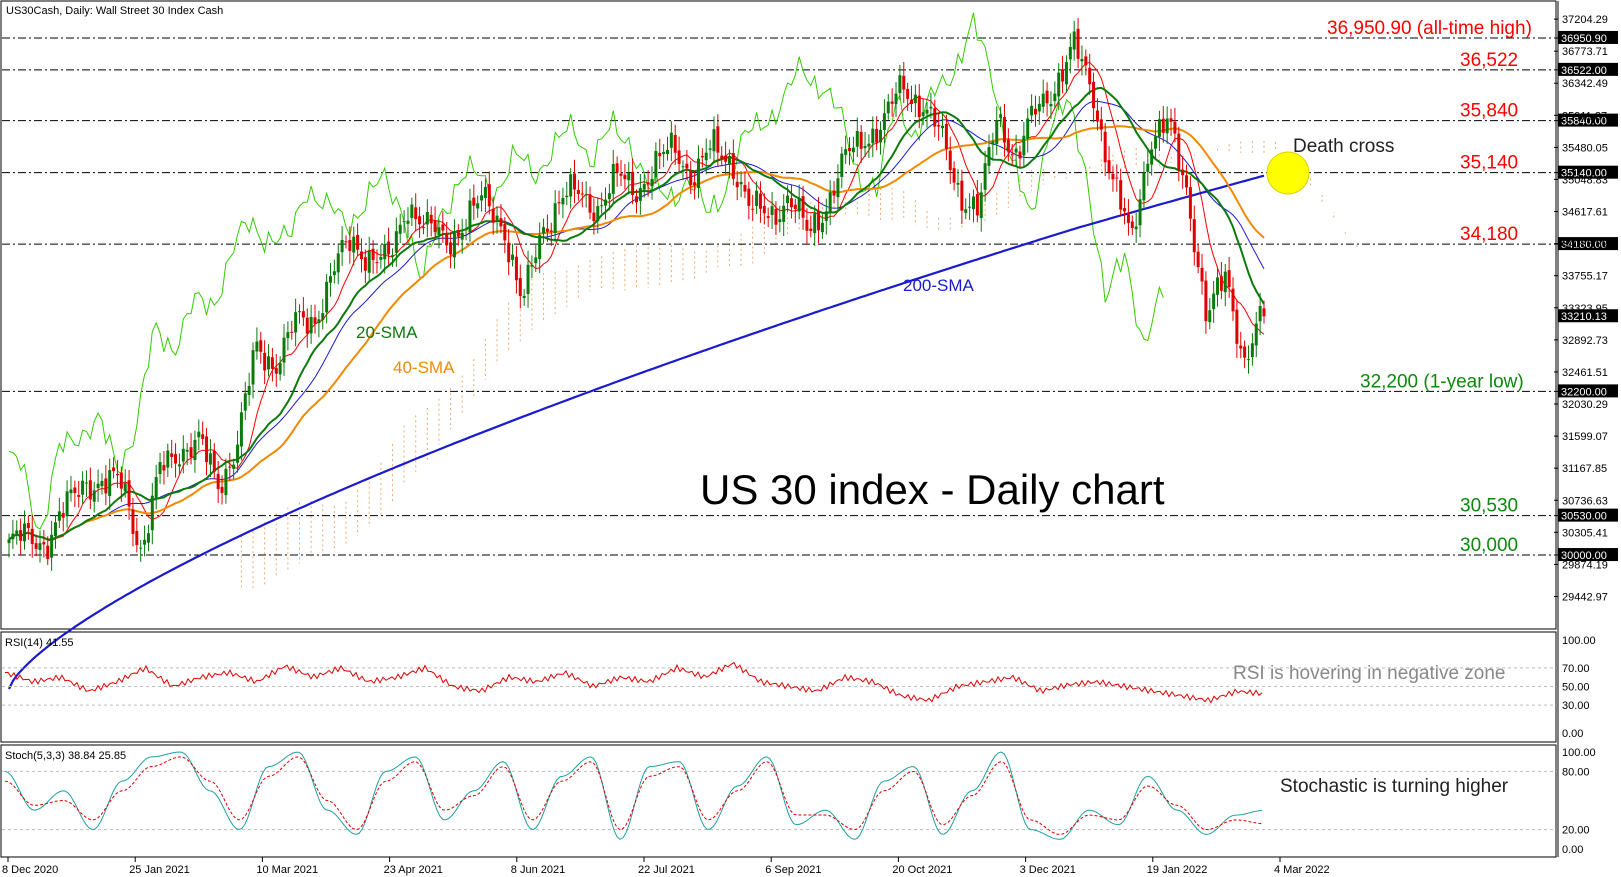 The image size is (1621, 877). I want to click on sma200-label: 200-SMA, so click(939, 285).